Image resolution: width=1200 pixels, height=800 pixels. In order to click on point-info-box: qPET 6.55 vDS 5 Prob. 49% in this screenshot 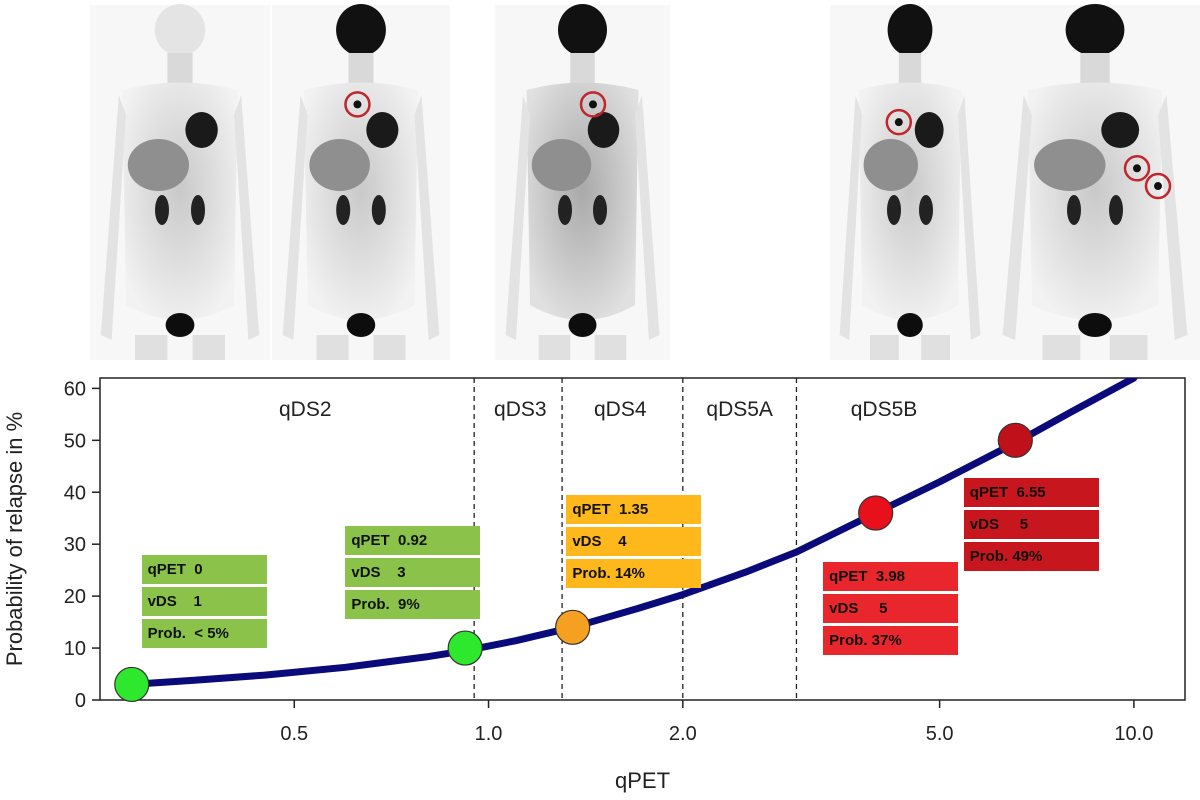, I will do `click(1031, 525)`.